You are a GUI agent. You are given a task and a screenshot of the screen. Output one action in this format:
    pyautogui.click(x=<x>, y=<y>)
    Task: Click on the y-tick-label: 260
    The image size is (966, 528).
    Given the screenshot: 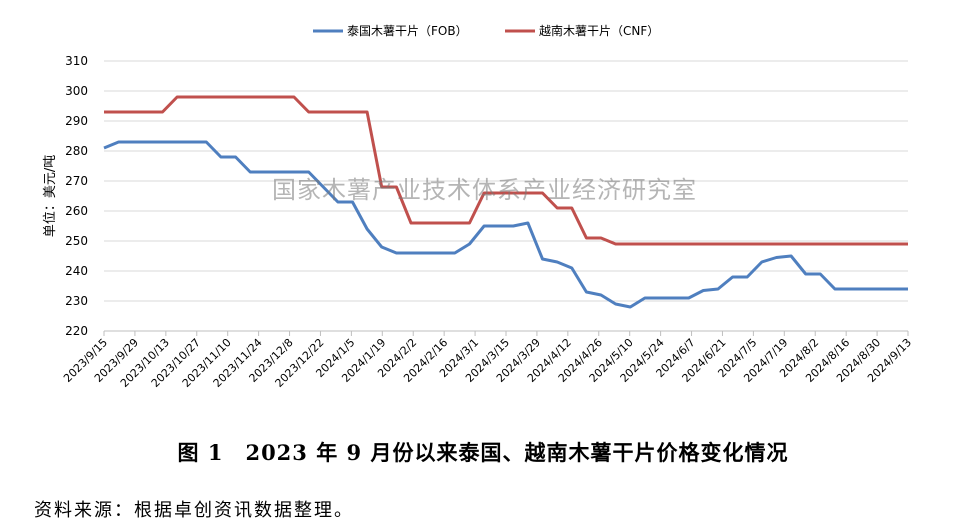 What is the action you would take?
    pyautogui.click(x=76, y=211)
    